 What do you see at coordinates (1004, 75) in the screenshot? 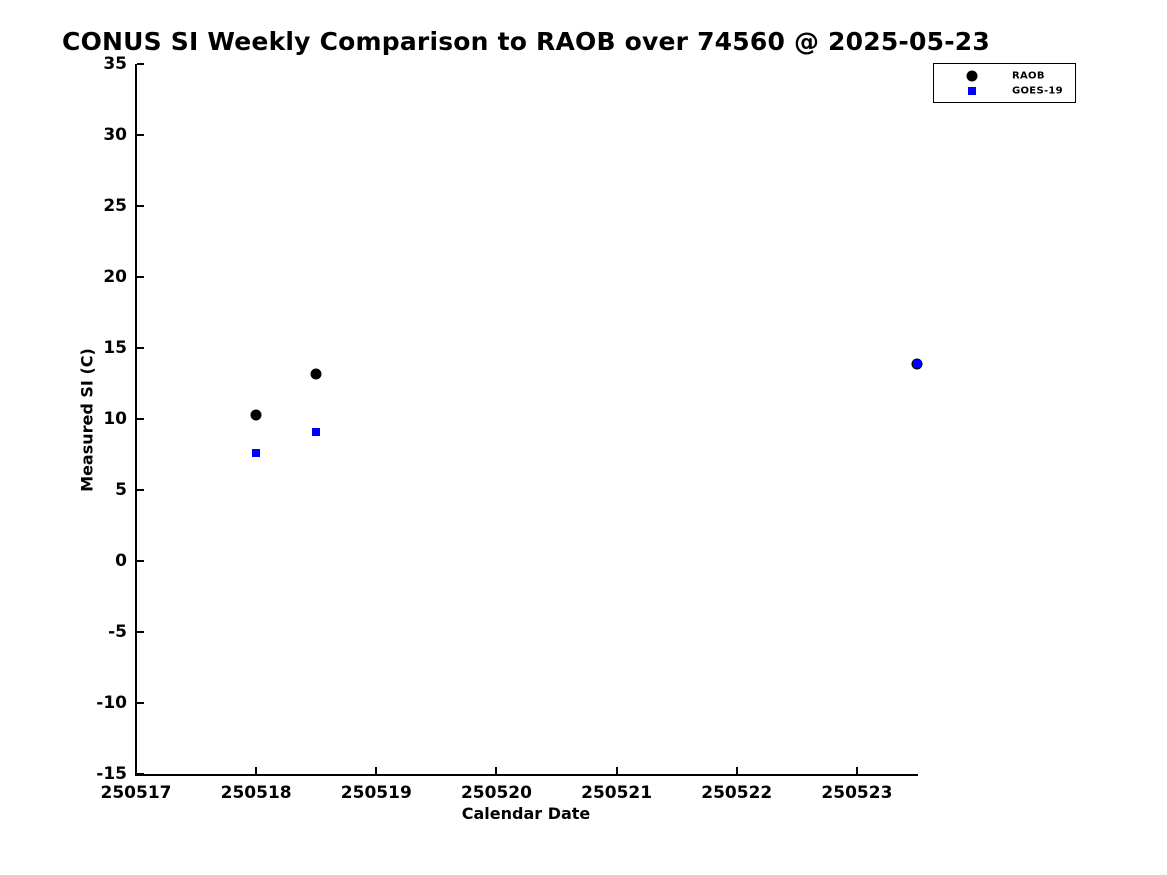
I see `legend-item-raob: RAOB` at bounding box center [1004, 75].